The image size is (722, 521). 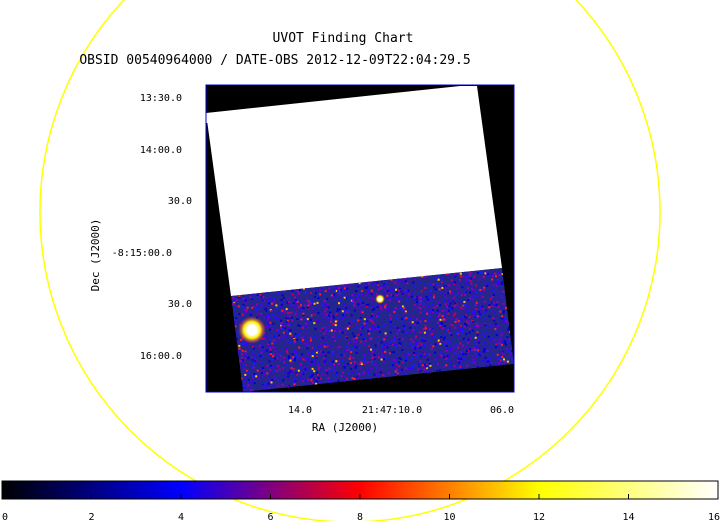 What do you see at coordinates (449, 516) in the screenshot?
I see `colorbar-tick-label: 10` at bounding box center [449, 516].